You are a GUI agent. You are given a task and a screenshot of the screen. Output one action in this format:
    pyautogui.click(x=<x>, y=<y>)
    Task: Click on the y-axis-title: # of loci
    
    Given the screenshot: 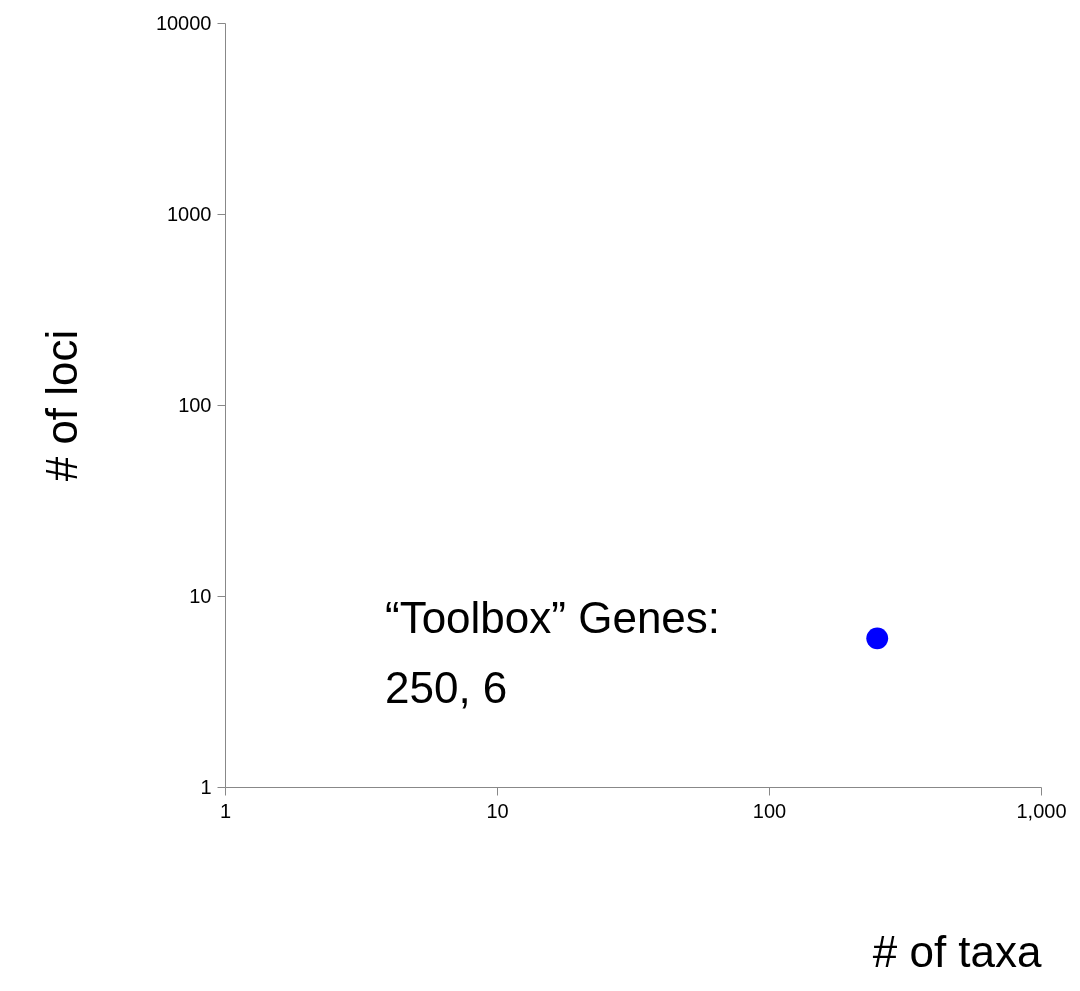 What is the action you would take?
    pyautogui.click(x=61, y=405)
    